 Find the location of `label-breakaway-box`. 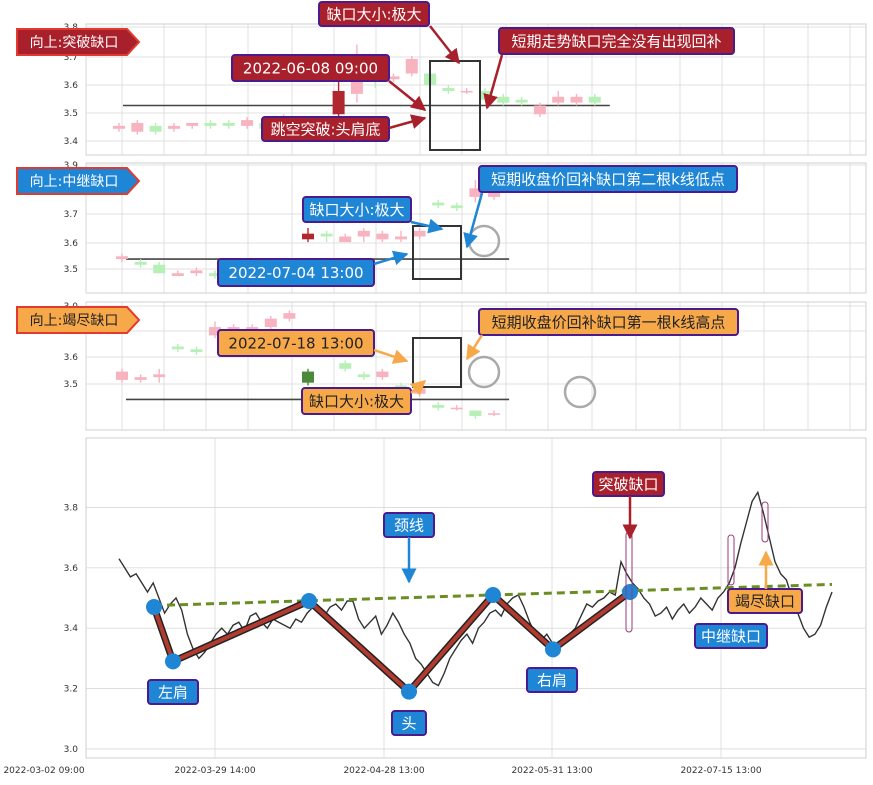

label-breakaway-box is located at coordinates (628, 484).